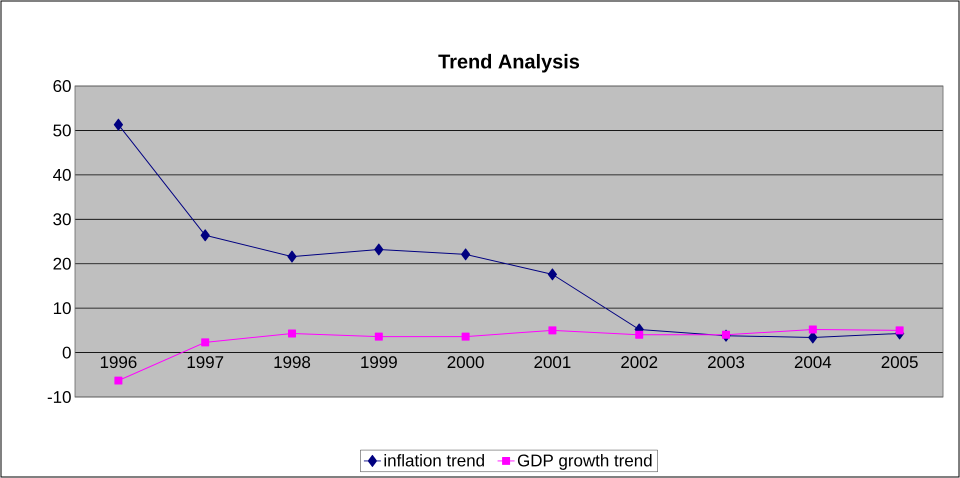  I want to click on x-tick-label: 2001, so click(552, 362).